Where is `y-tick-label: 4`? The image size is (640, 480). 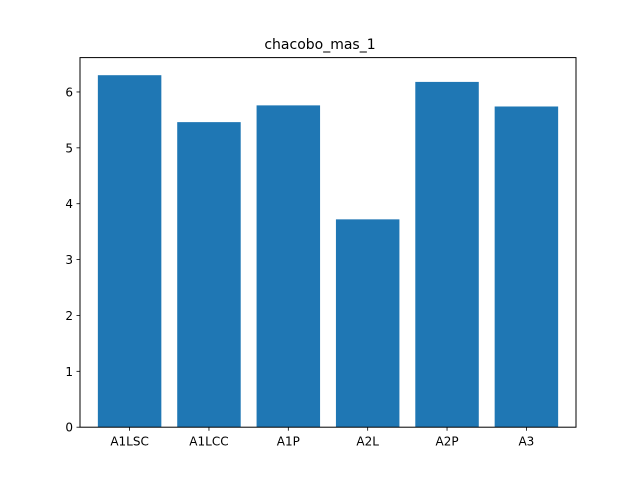
y-tick-label: 4 is located at coordinates (69, 204).